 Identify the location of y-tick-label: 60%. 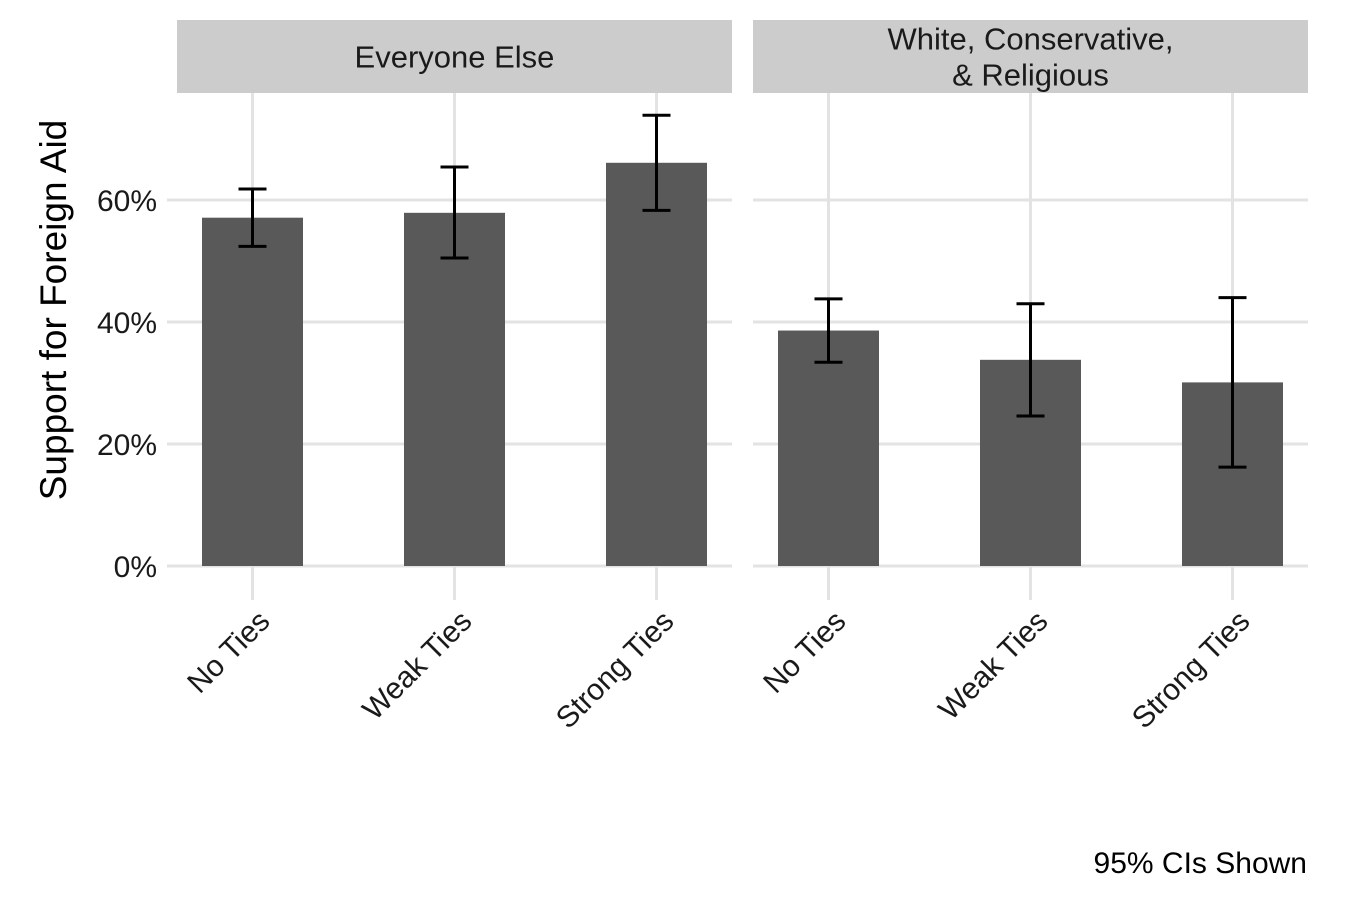
(127, 201).